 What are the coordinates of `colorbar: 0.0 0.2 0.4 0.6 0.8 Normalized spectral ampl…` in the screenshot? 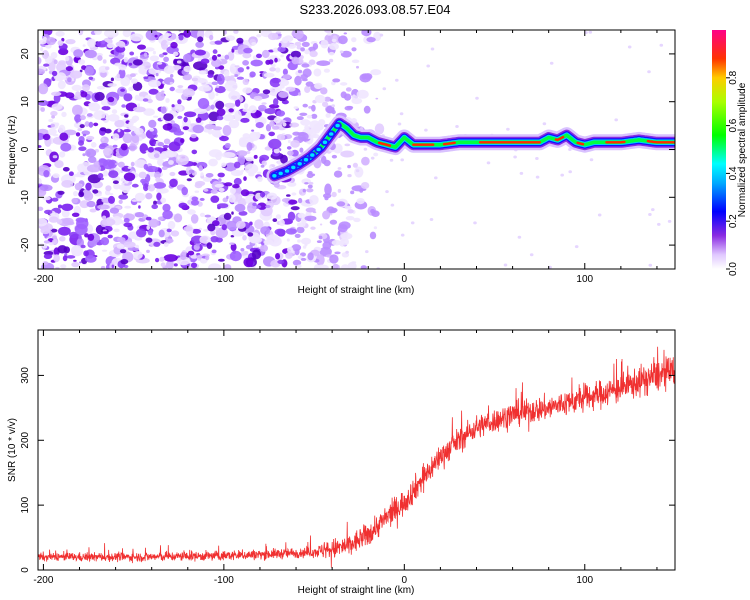 It's located at (730, 153).